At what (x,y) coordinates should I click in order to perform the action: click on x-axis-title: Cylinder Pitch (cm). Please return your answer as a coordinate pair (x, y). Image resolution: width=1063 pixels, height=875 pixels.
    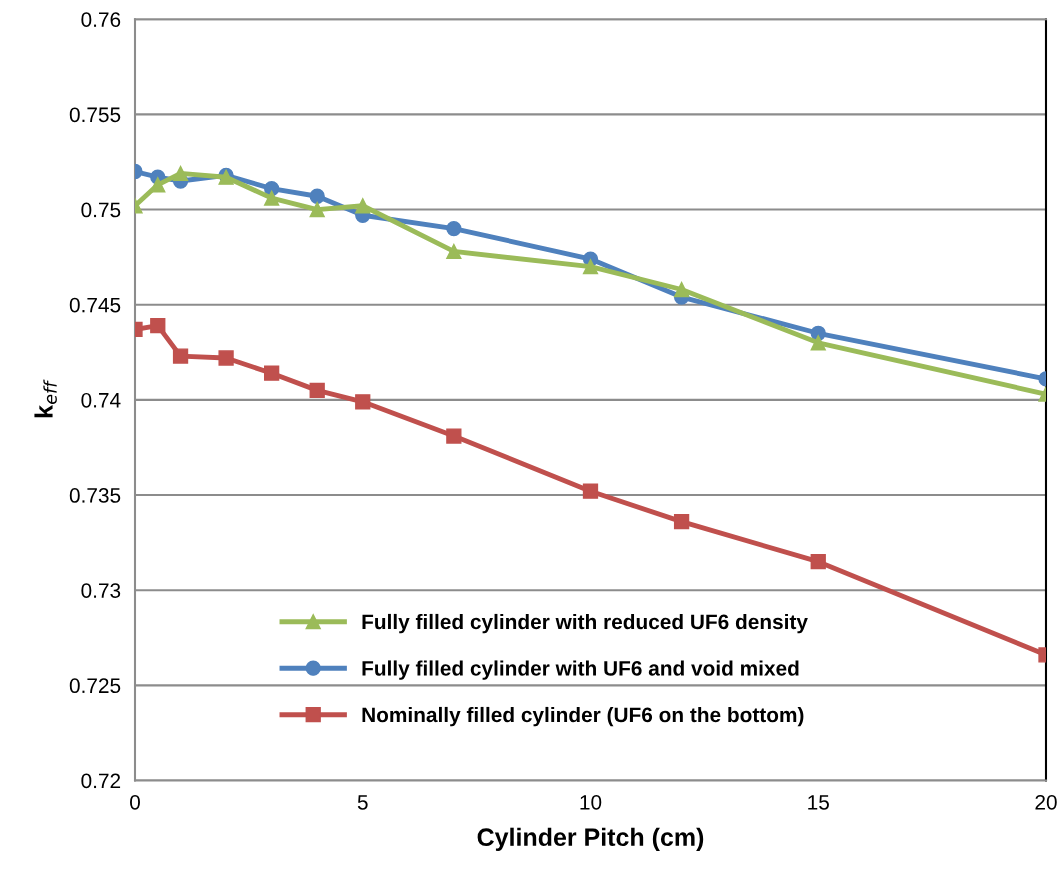
    Looking at the image, I should click on (590, 839).